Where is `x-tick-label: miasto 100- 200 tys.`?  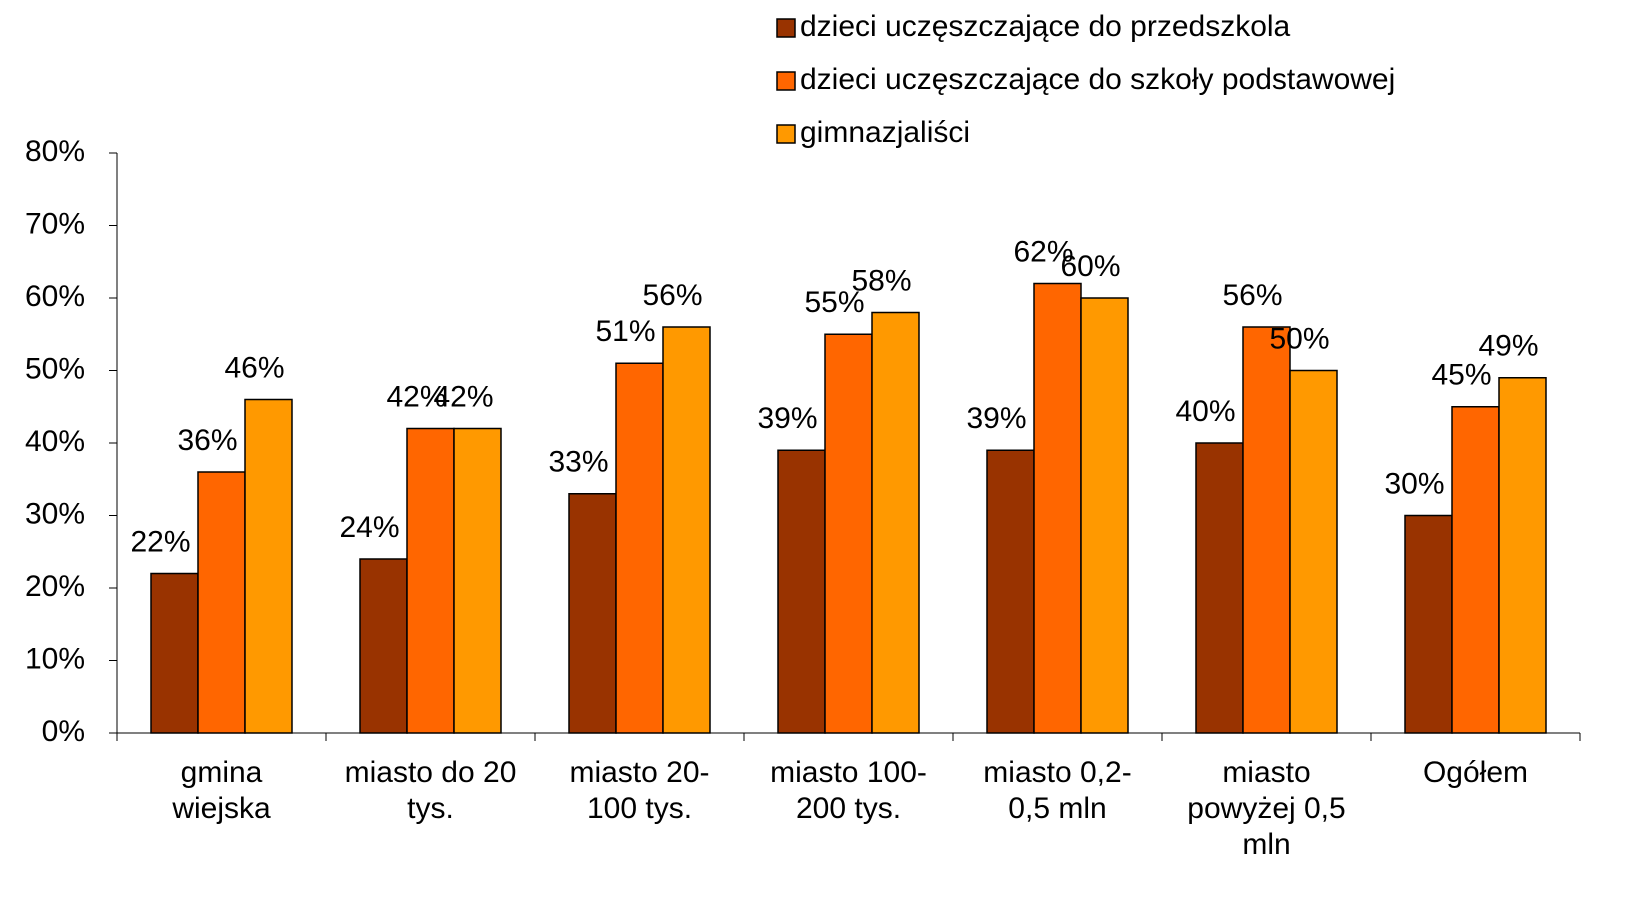
x-tick-label: miasto 100- 200 tys. is located at coordinates (848, 790).